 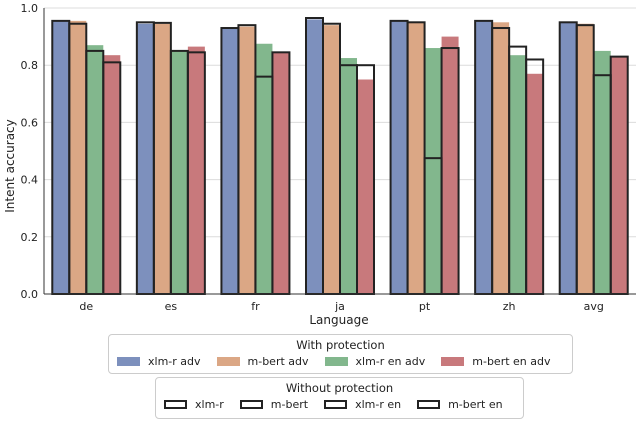 I want to click on y-axis-label: Intent accuracy, so click(x=10, y=166).